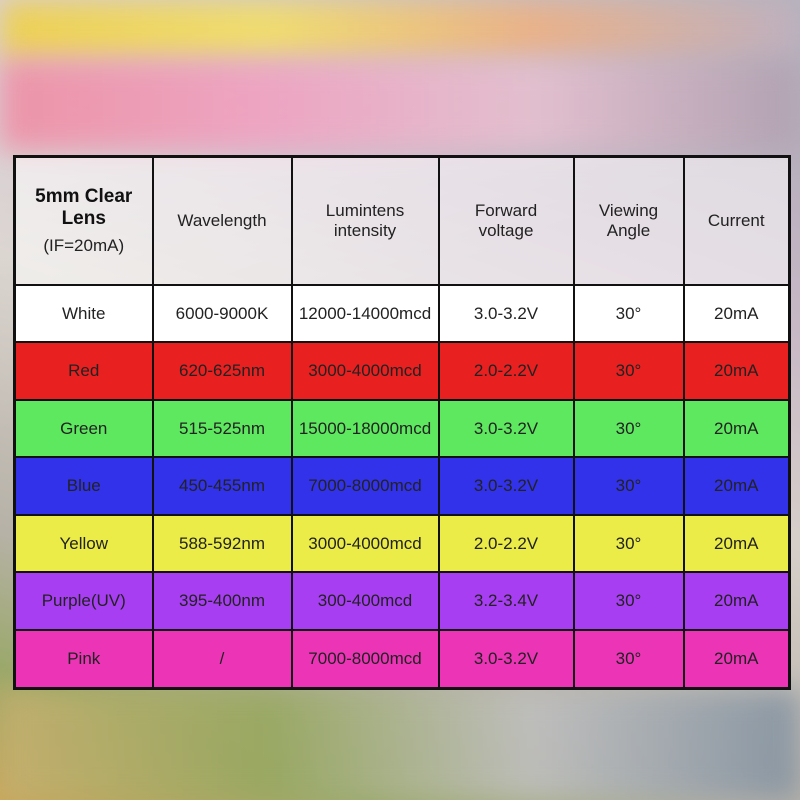  I want to click on header-cell: Current, so click(736, 220).